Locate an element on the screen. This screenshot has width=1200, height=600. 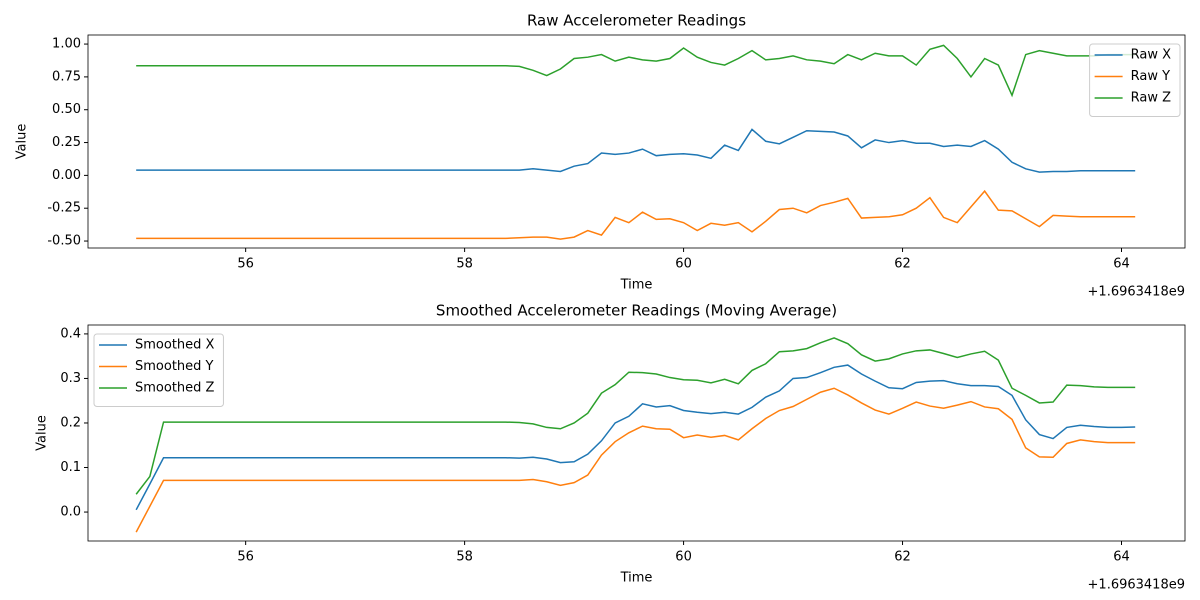
y-tick-label: 0.0 is located at coordinates (70, 512).